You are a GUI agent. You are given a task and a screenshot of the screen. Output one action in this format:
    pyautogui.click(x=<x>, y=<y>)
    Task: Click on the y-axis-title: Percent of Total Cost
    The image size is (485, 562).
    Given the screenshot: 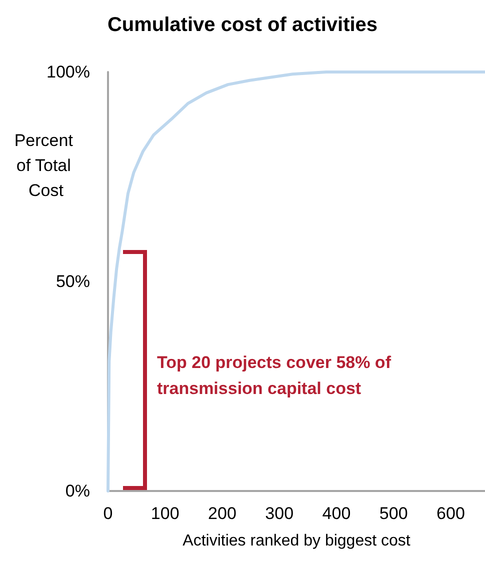 What is the action you would take?
    pyautogui.click(x=46, y=165)
    